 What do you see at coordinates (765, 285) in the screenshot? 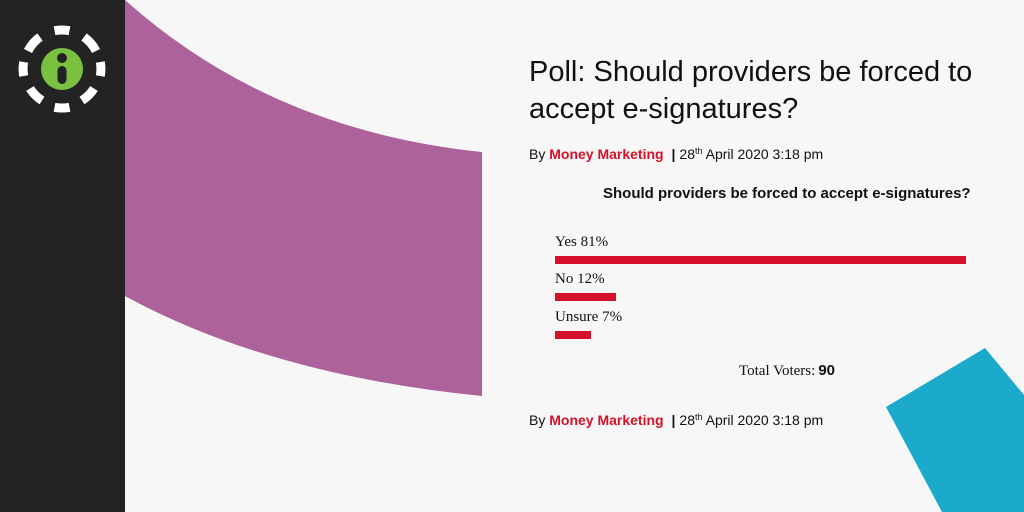
I see `poll-option-no: No 12%` at bounding box center [765, 285].